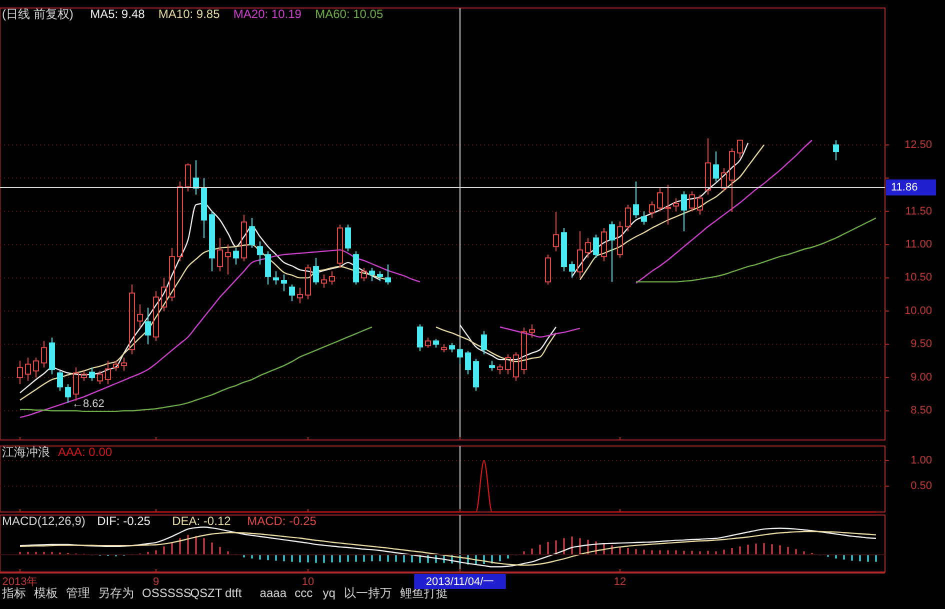 Image resolution: width=945 pixels, height=609 pixels. I want to click on text: OSSSSS, so click(167, 593).